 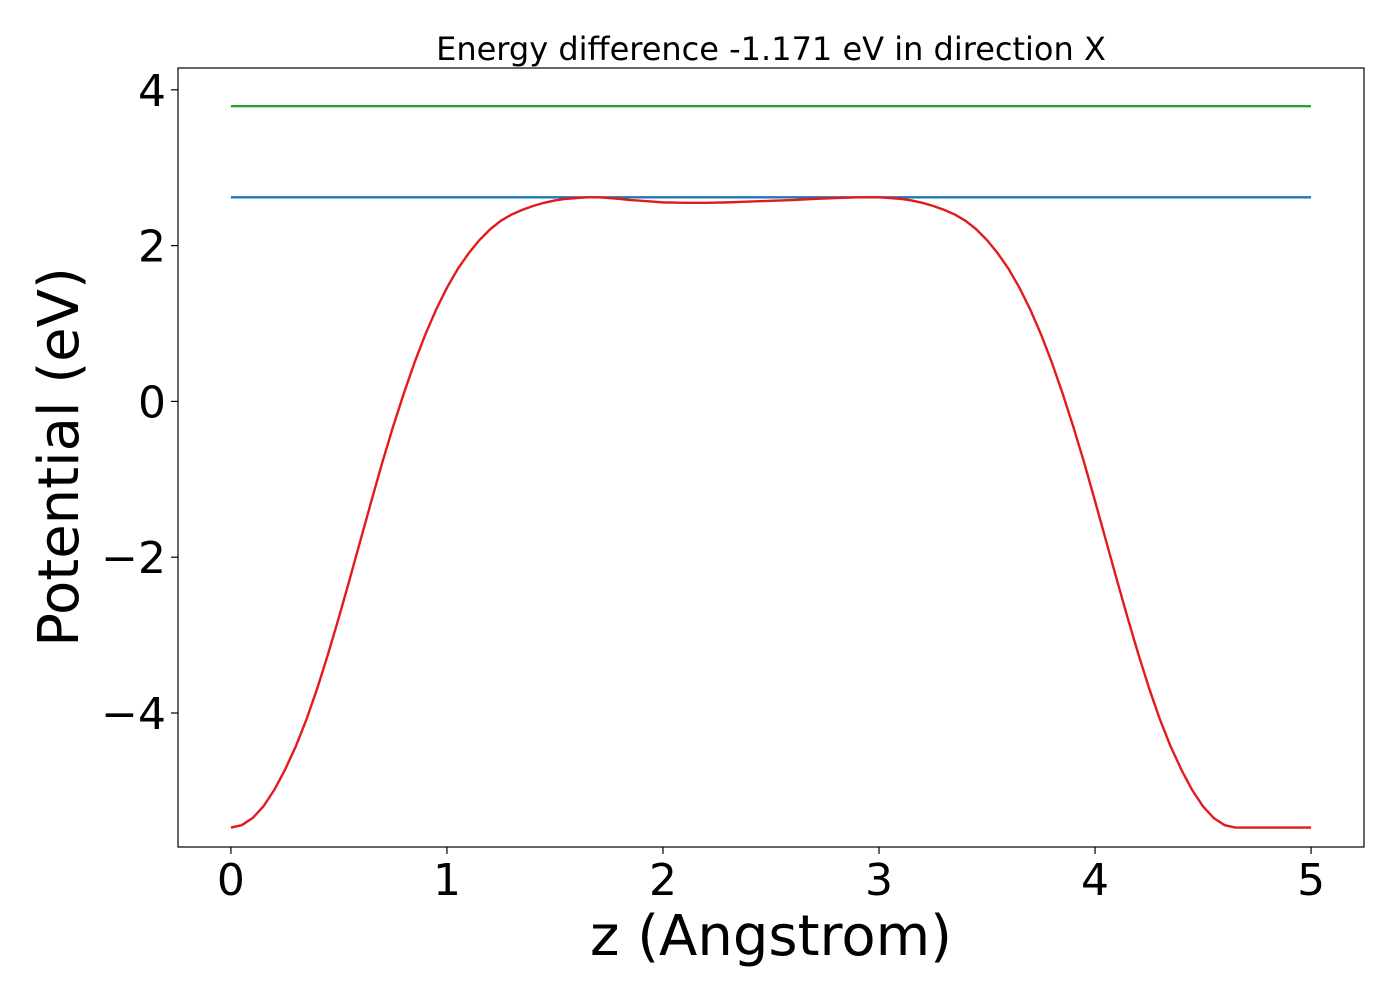 I want to click on y-tick-label: 4, so click(x=152, y=91).